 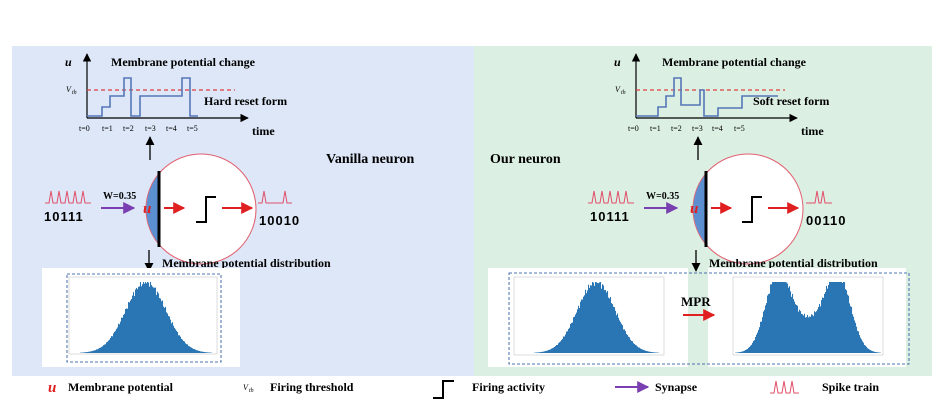 I want to click on left-tick: t=5, so click(x=192, y=128).